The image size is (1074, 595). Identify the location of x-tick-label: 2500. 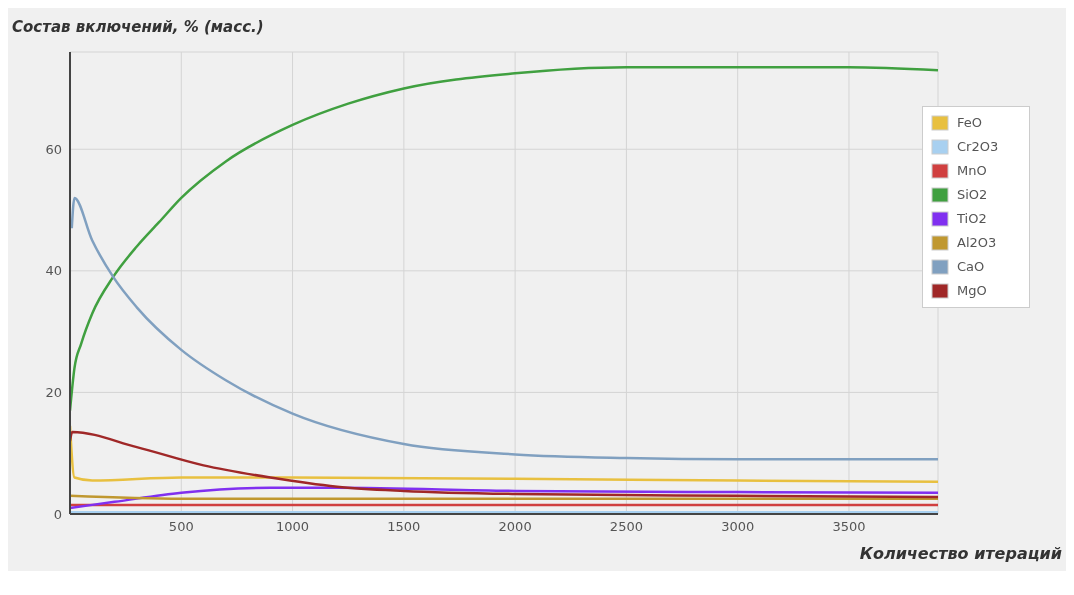
(626, 527).